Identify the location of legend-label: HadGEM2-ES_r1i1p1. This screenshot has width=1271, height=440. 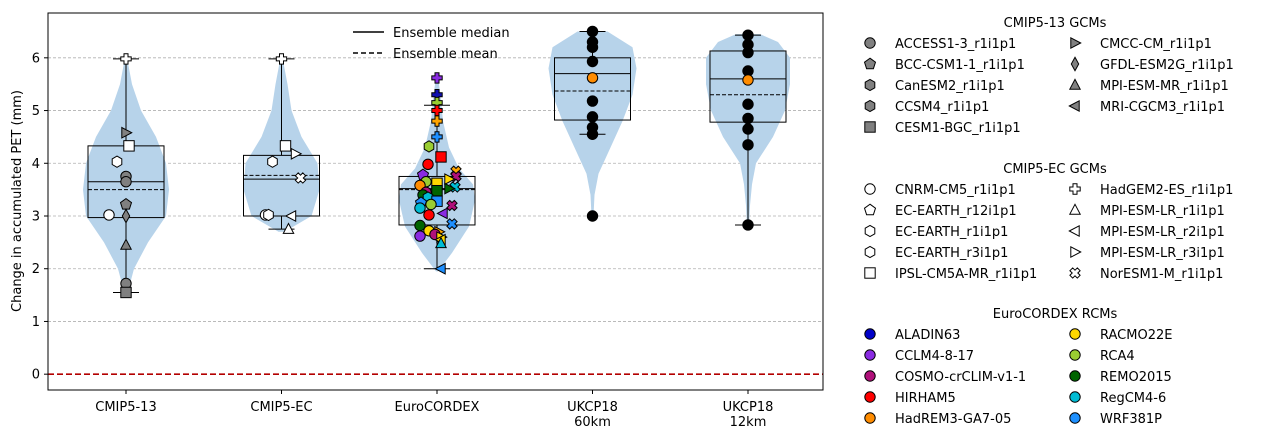
(1166, 190).